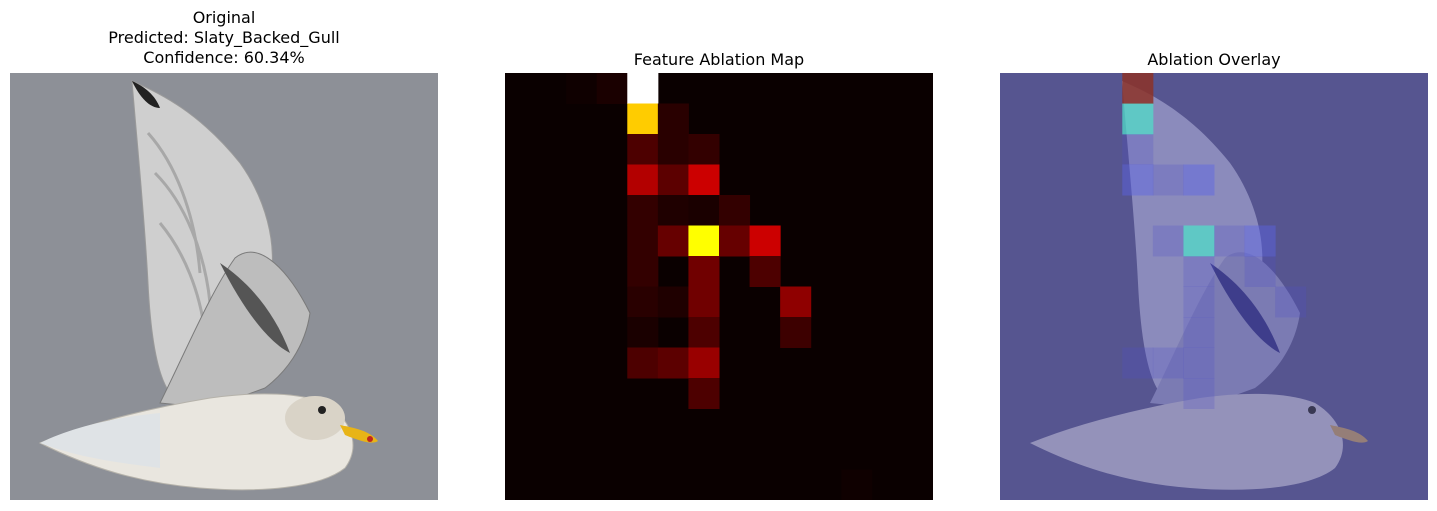 Image resolution: width=1437 pixels, height=511 pixels. I want to click on title-line: Original, so click(224, 17).